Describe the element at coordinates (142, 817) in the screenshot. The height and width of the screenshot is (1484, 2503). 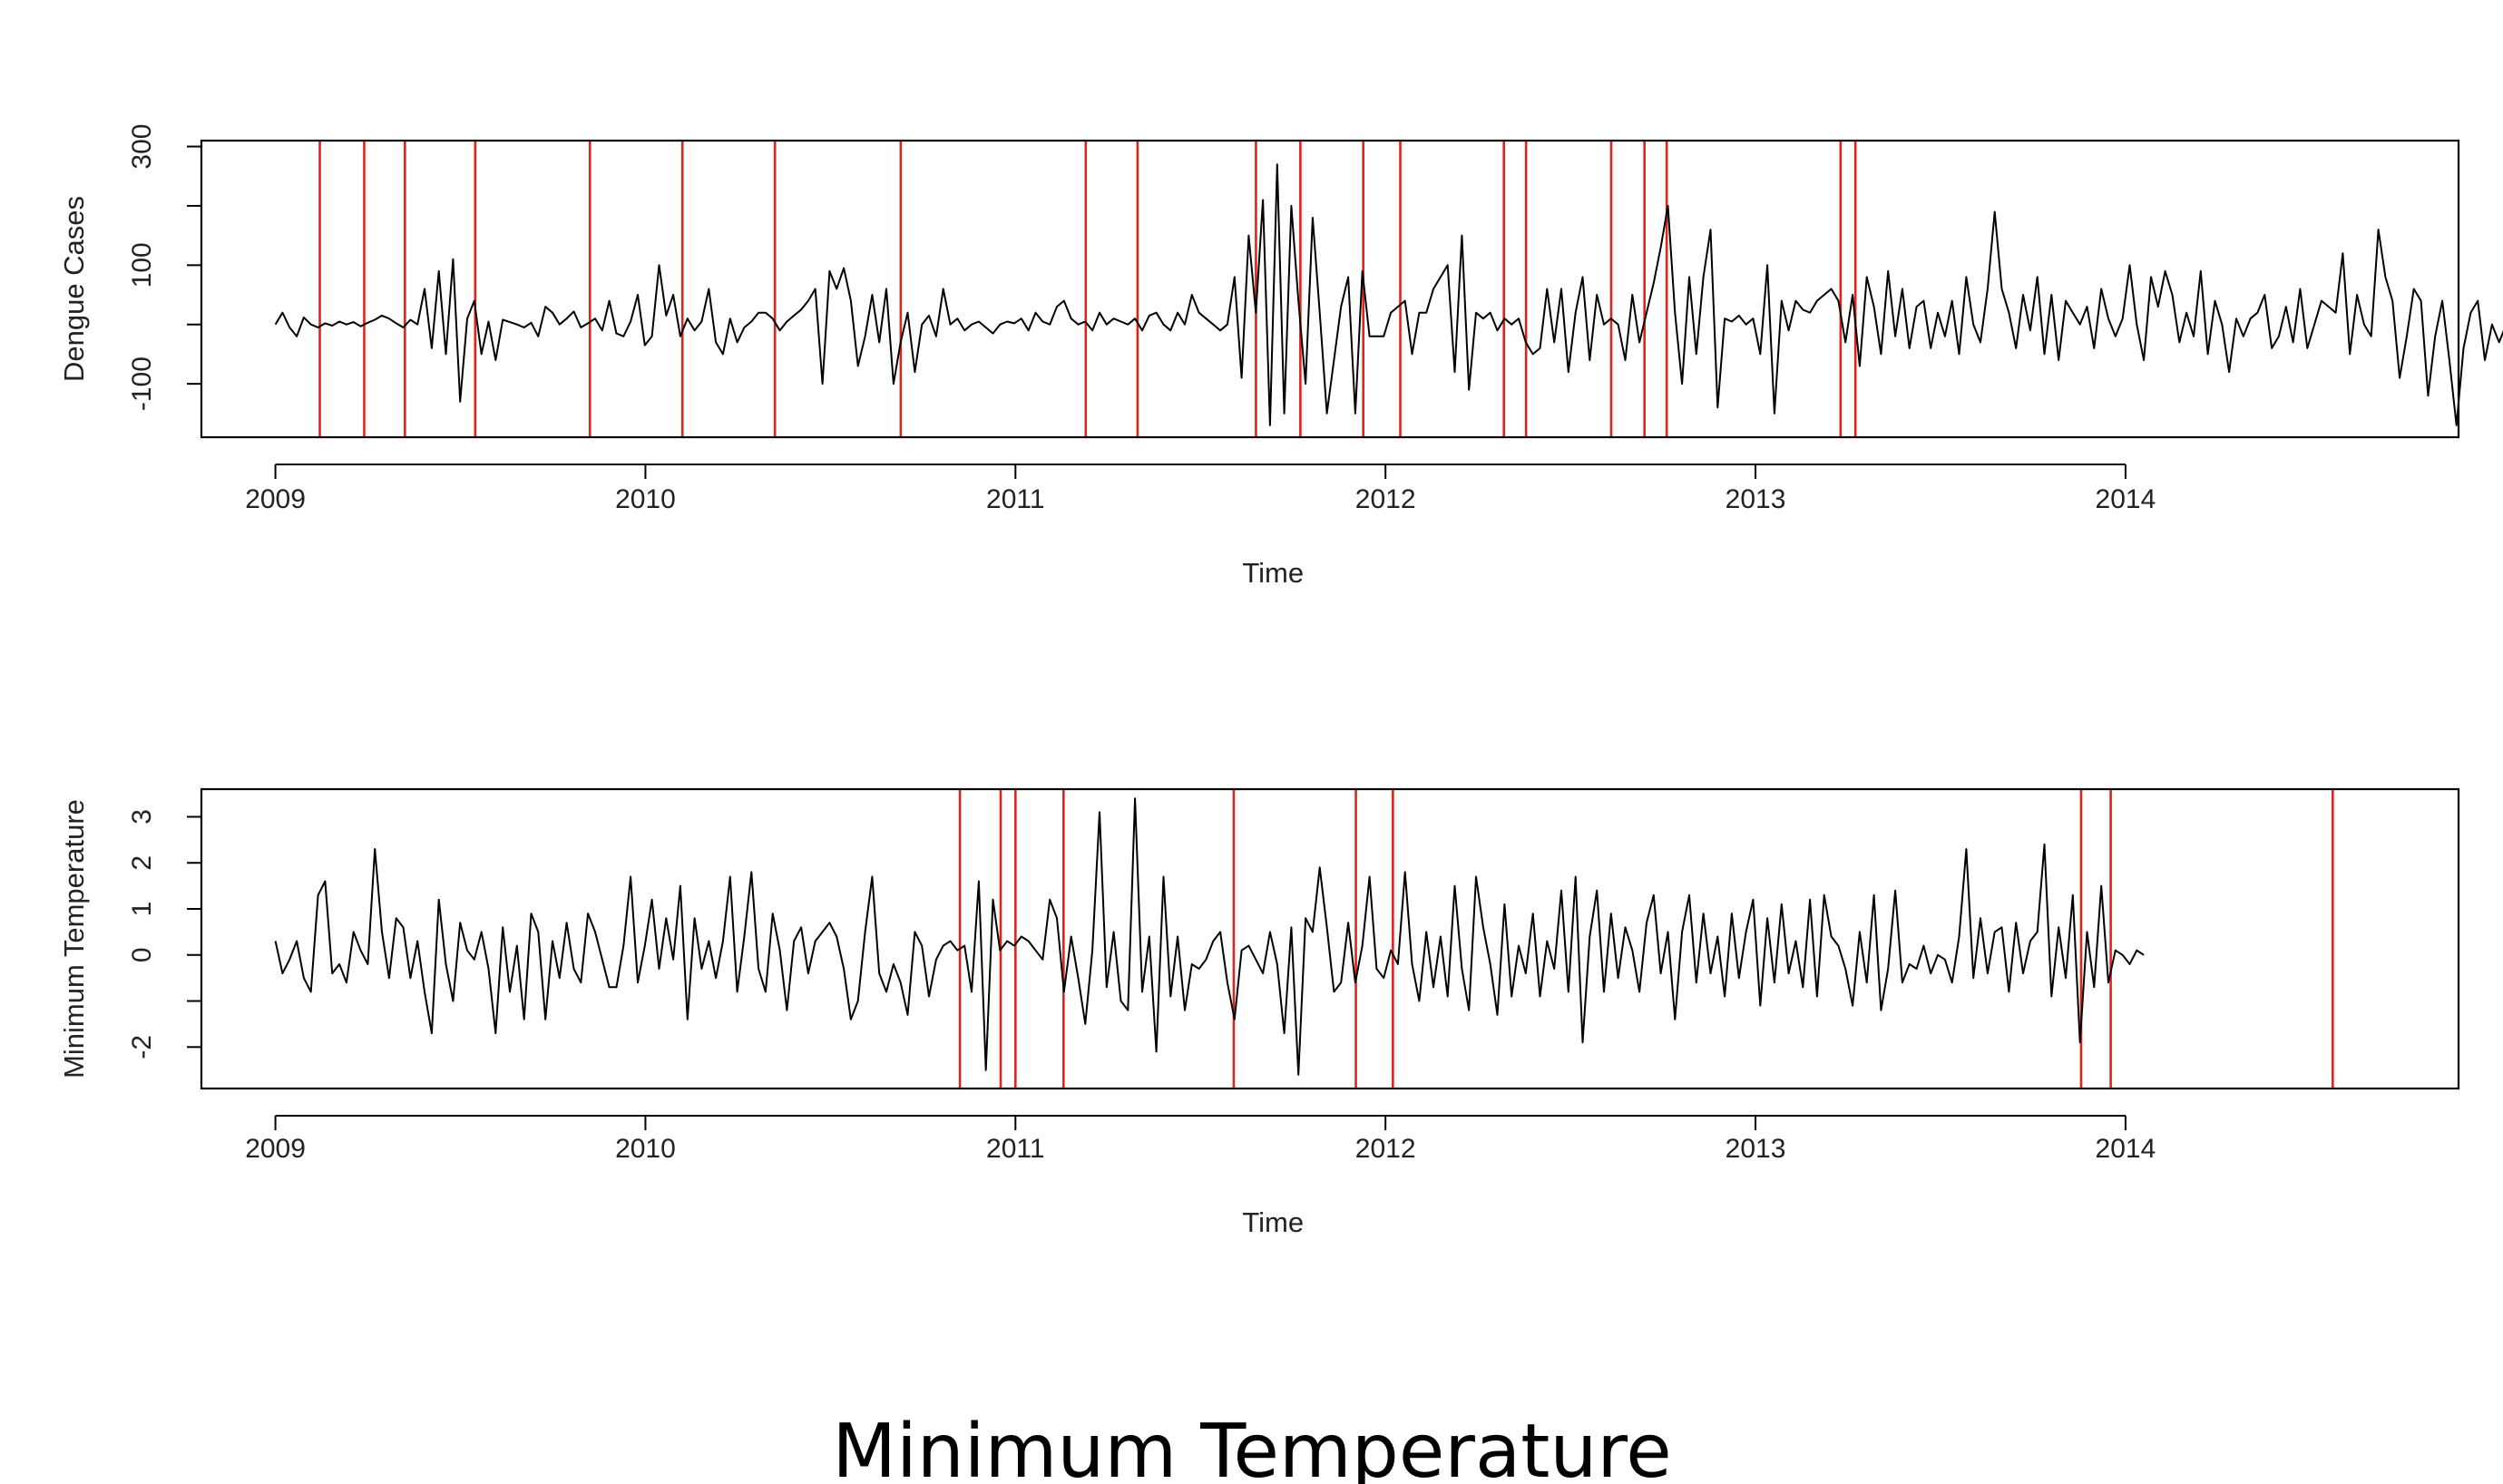
I see `panel-2-y-tick-label: 3` at that location.